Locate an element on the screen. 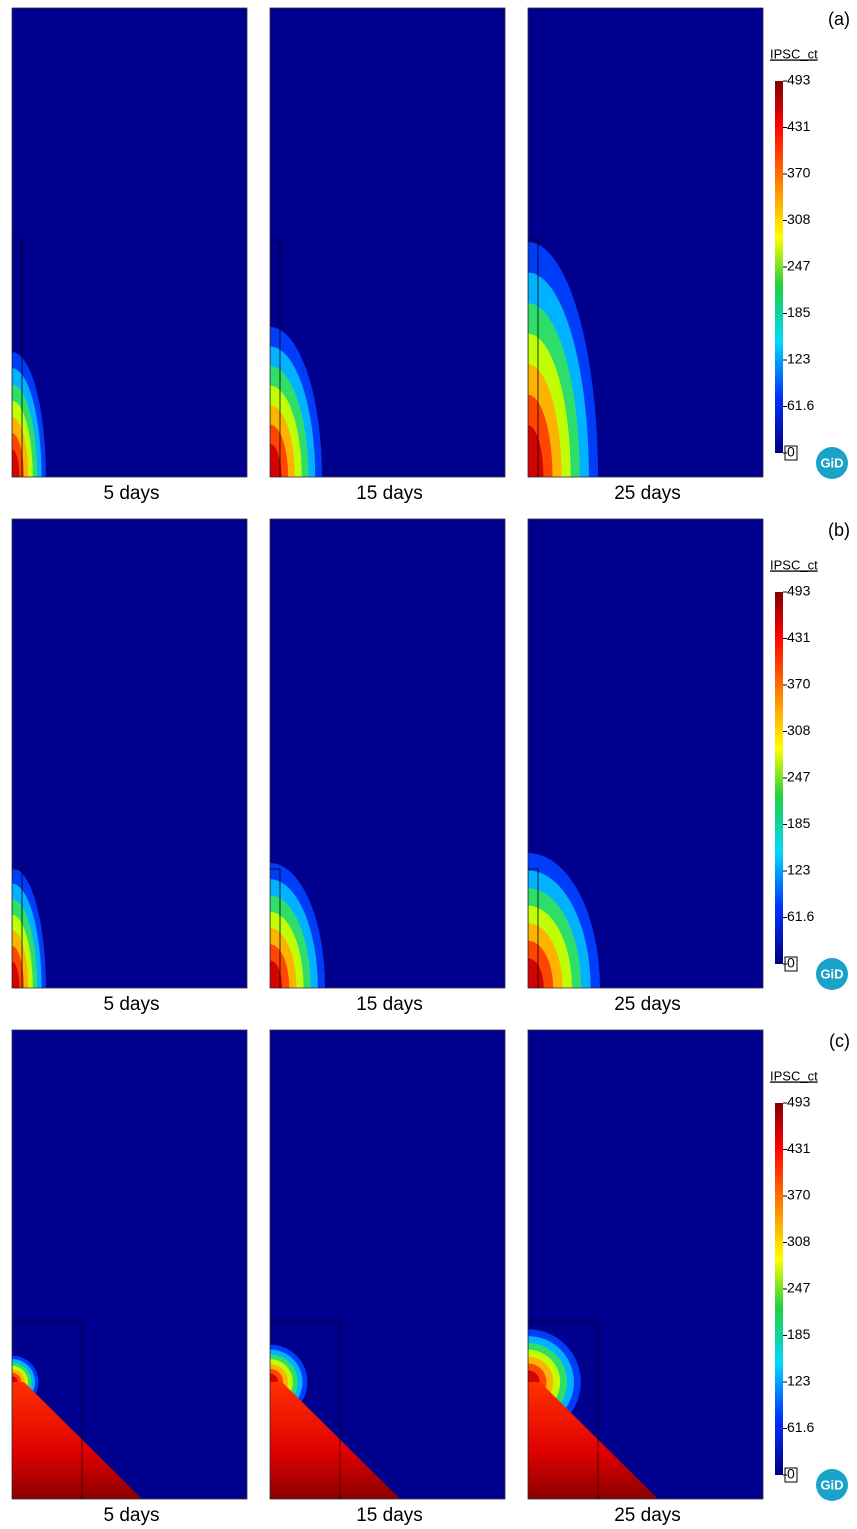 The image size is (857, 1529). panel-label: (c) is located at coordinates (839, 1041).